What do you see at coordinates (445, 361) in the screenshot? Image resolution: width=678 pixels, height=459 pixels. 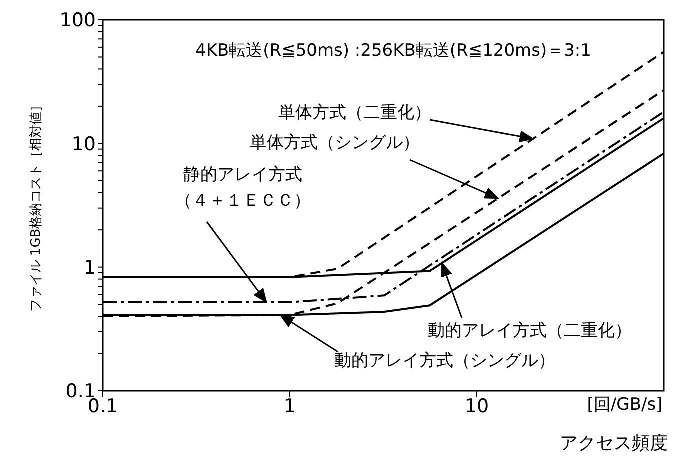 I see `annotation: 動的アレイ方式（シングル）` at bounding box center [445, 361].